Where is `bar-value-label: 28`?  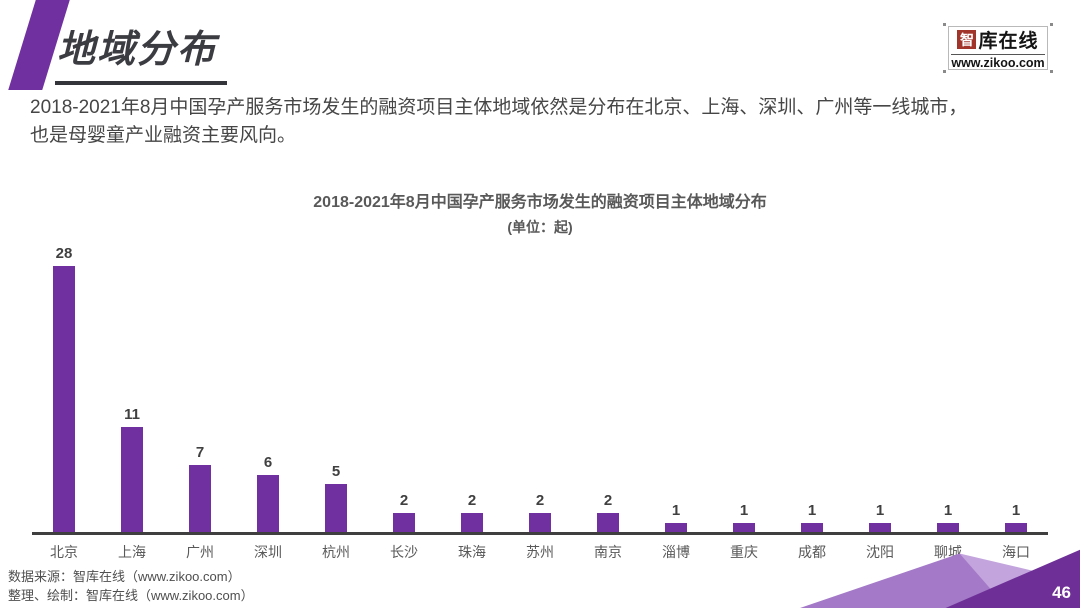 bar-value-label: 28 is located at coordinates (64, 253).